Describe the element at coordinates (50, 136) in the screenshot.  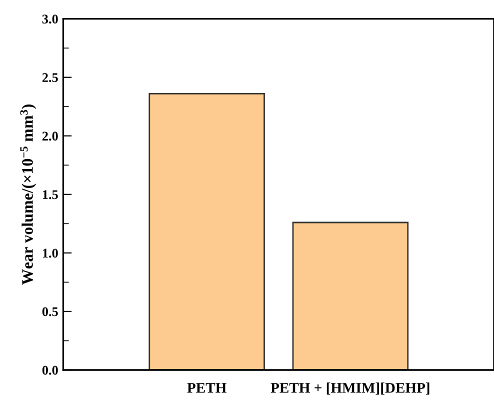
I see `y-tick-label: 2.0` at that location.